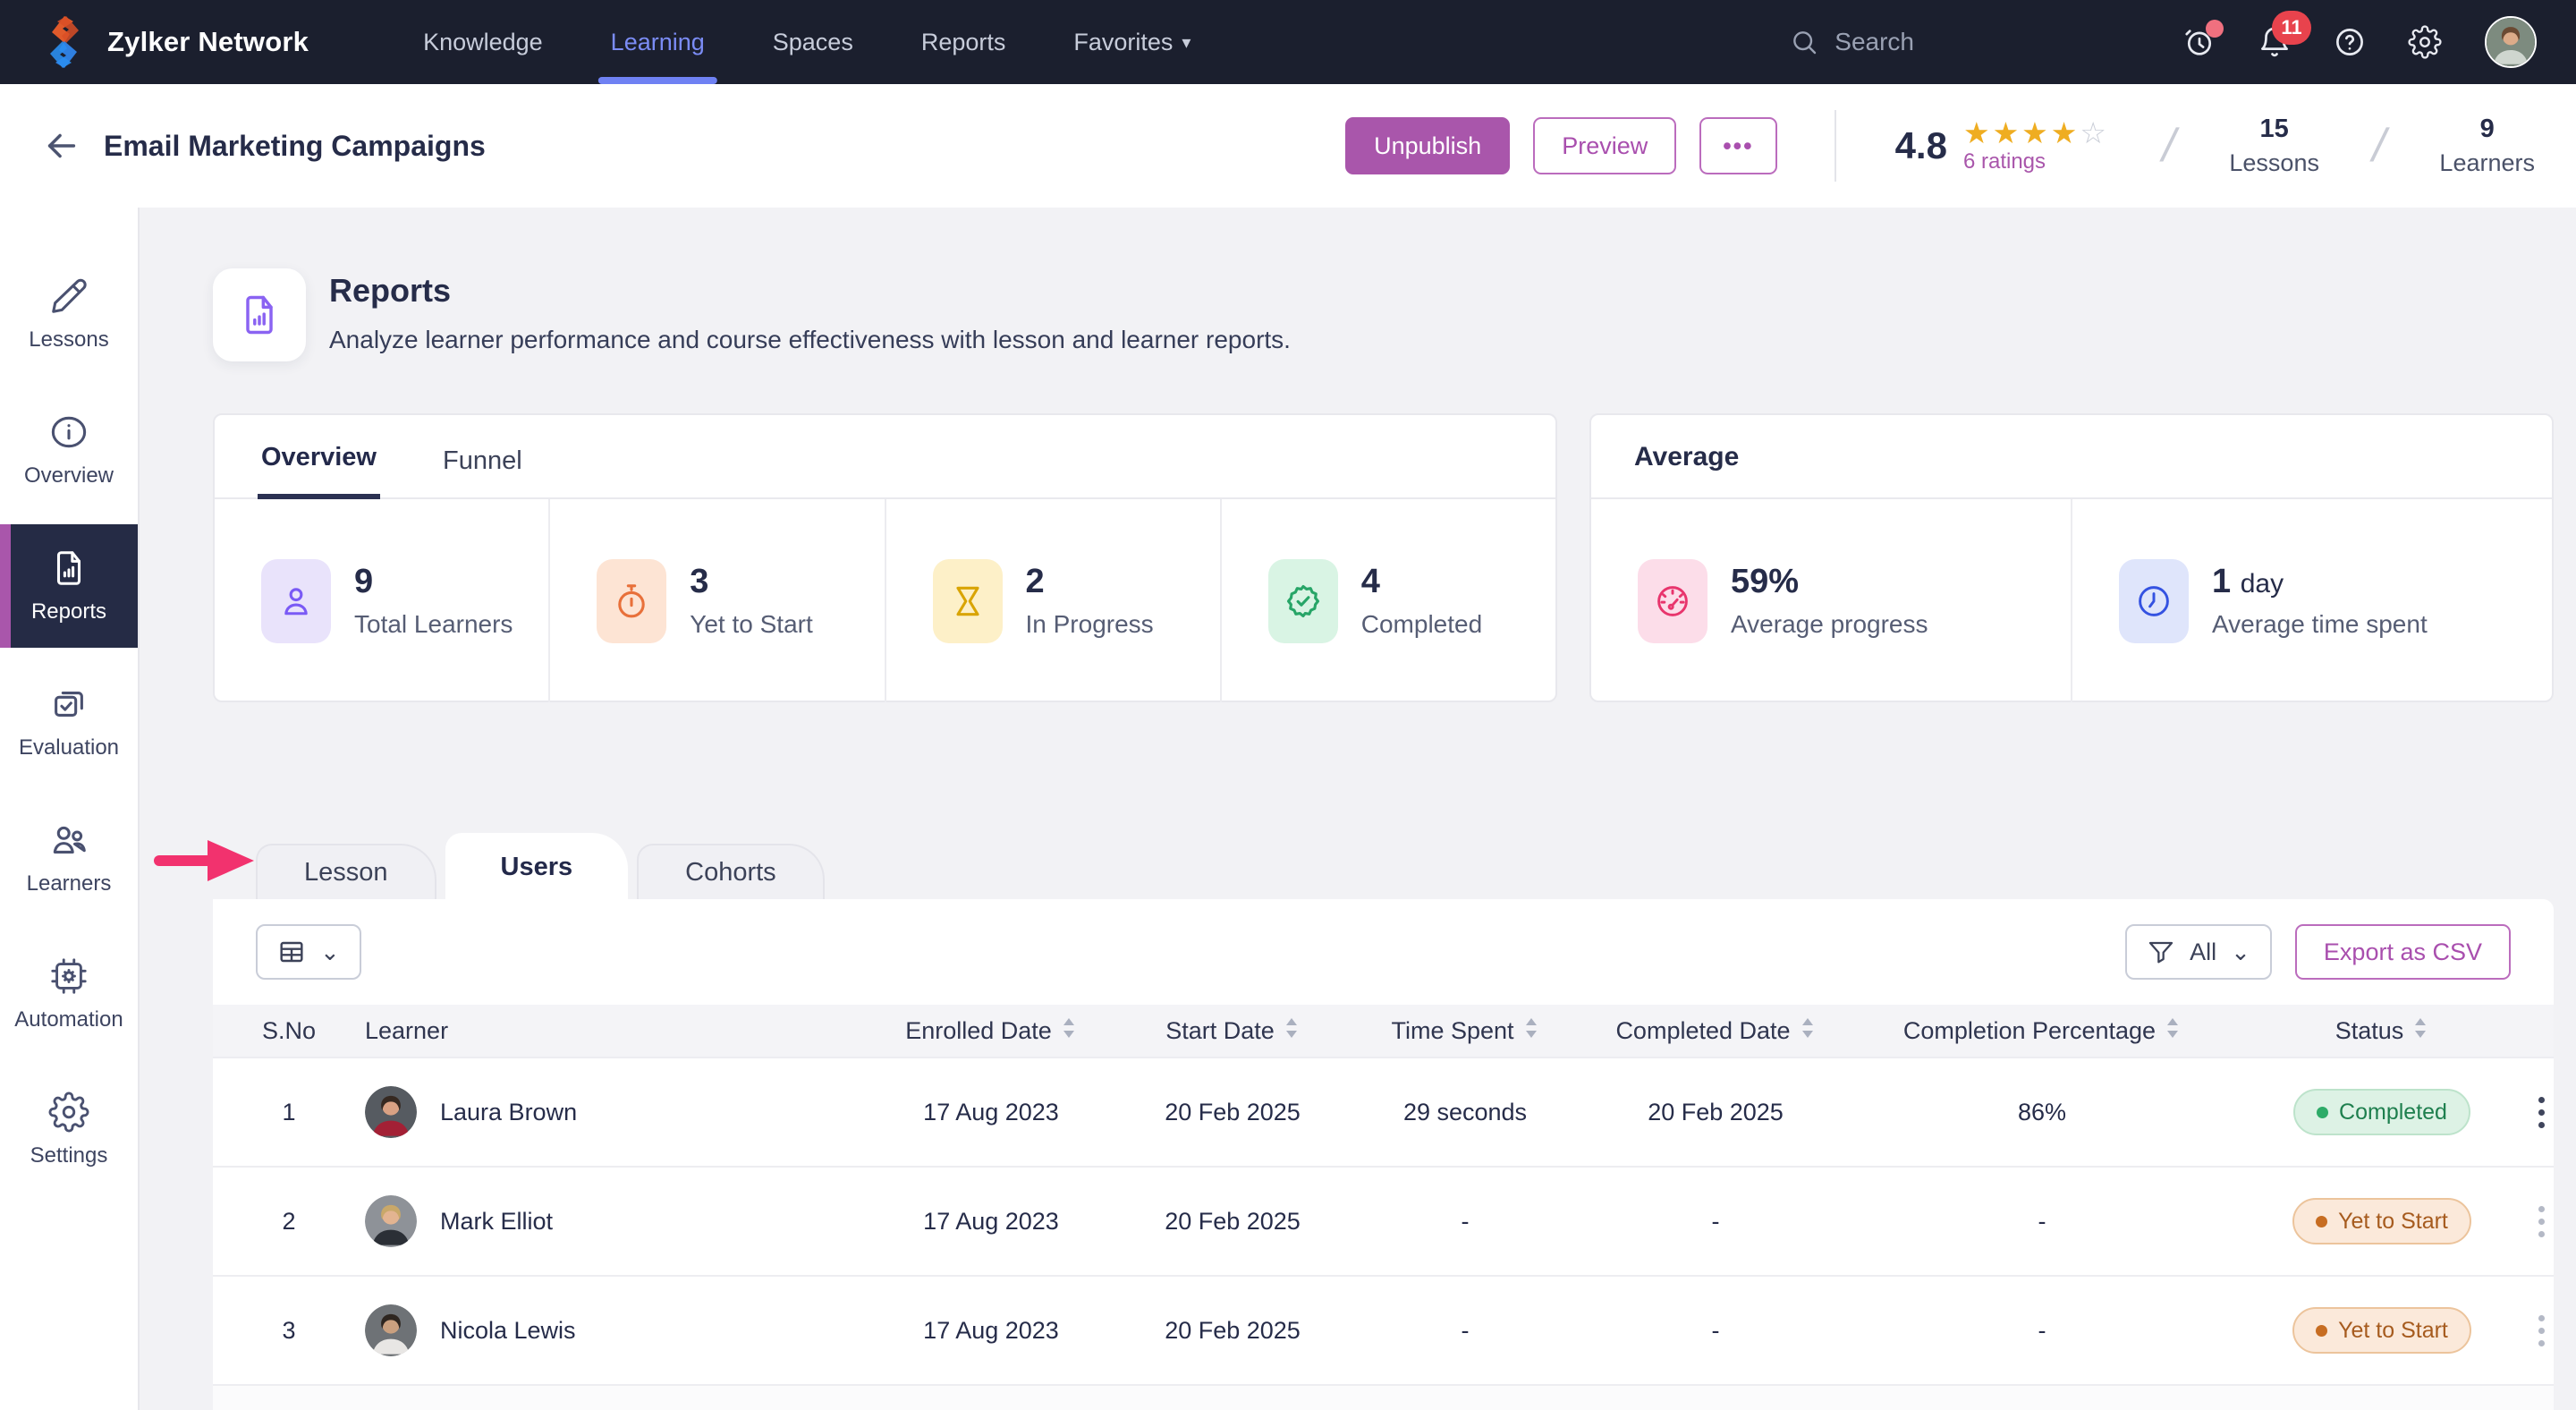  What do you see at coordinates (319, 471) in the screenshot?
I see `tab-overview: Overview` at bounding box center [319, 471].